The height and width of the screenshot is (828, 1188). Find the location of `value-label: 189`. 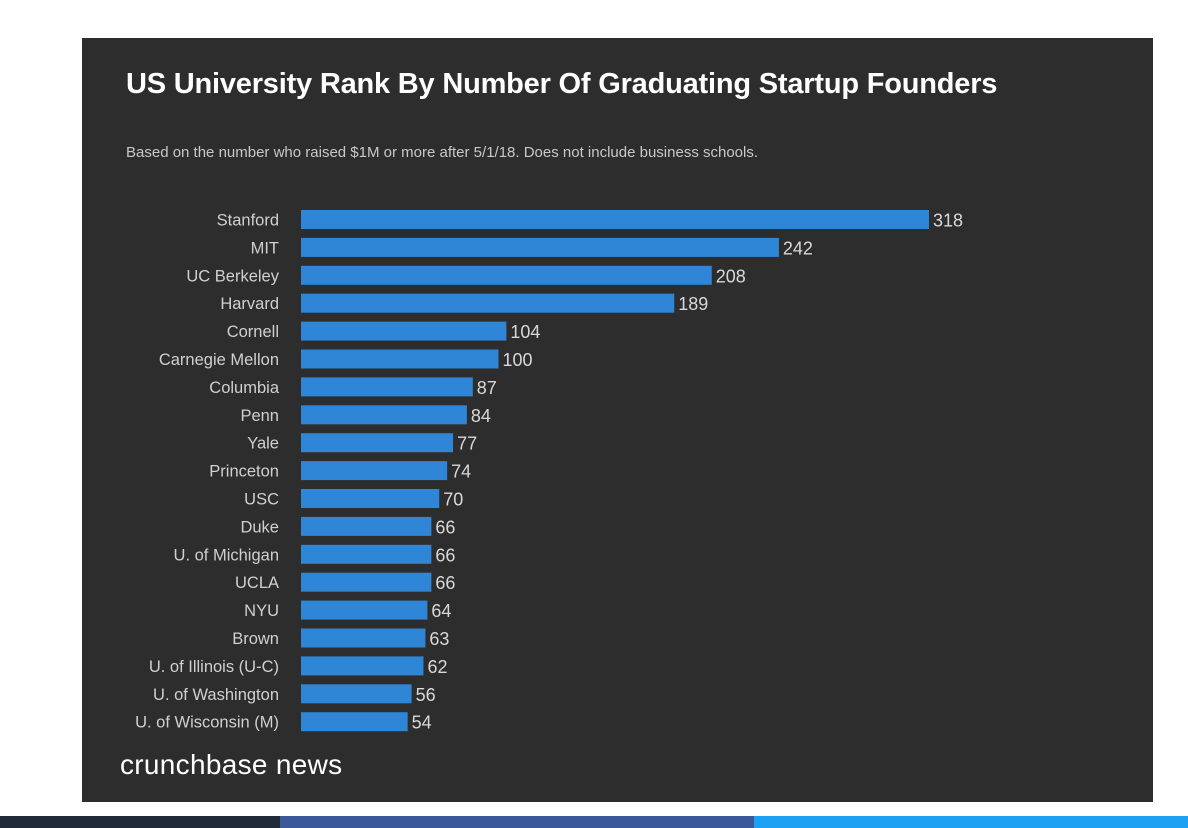

value-label: 189 is located at coordinates (693, 304).